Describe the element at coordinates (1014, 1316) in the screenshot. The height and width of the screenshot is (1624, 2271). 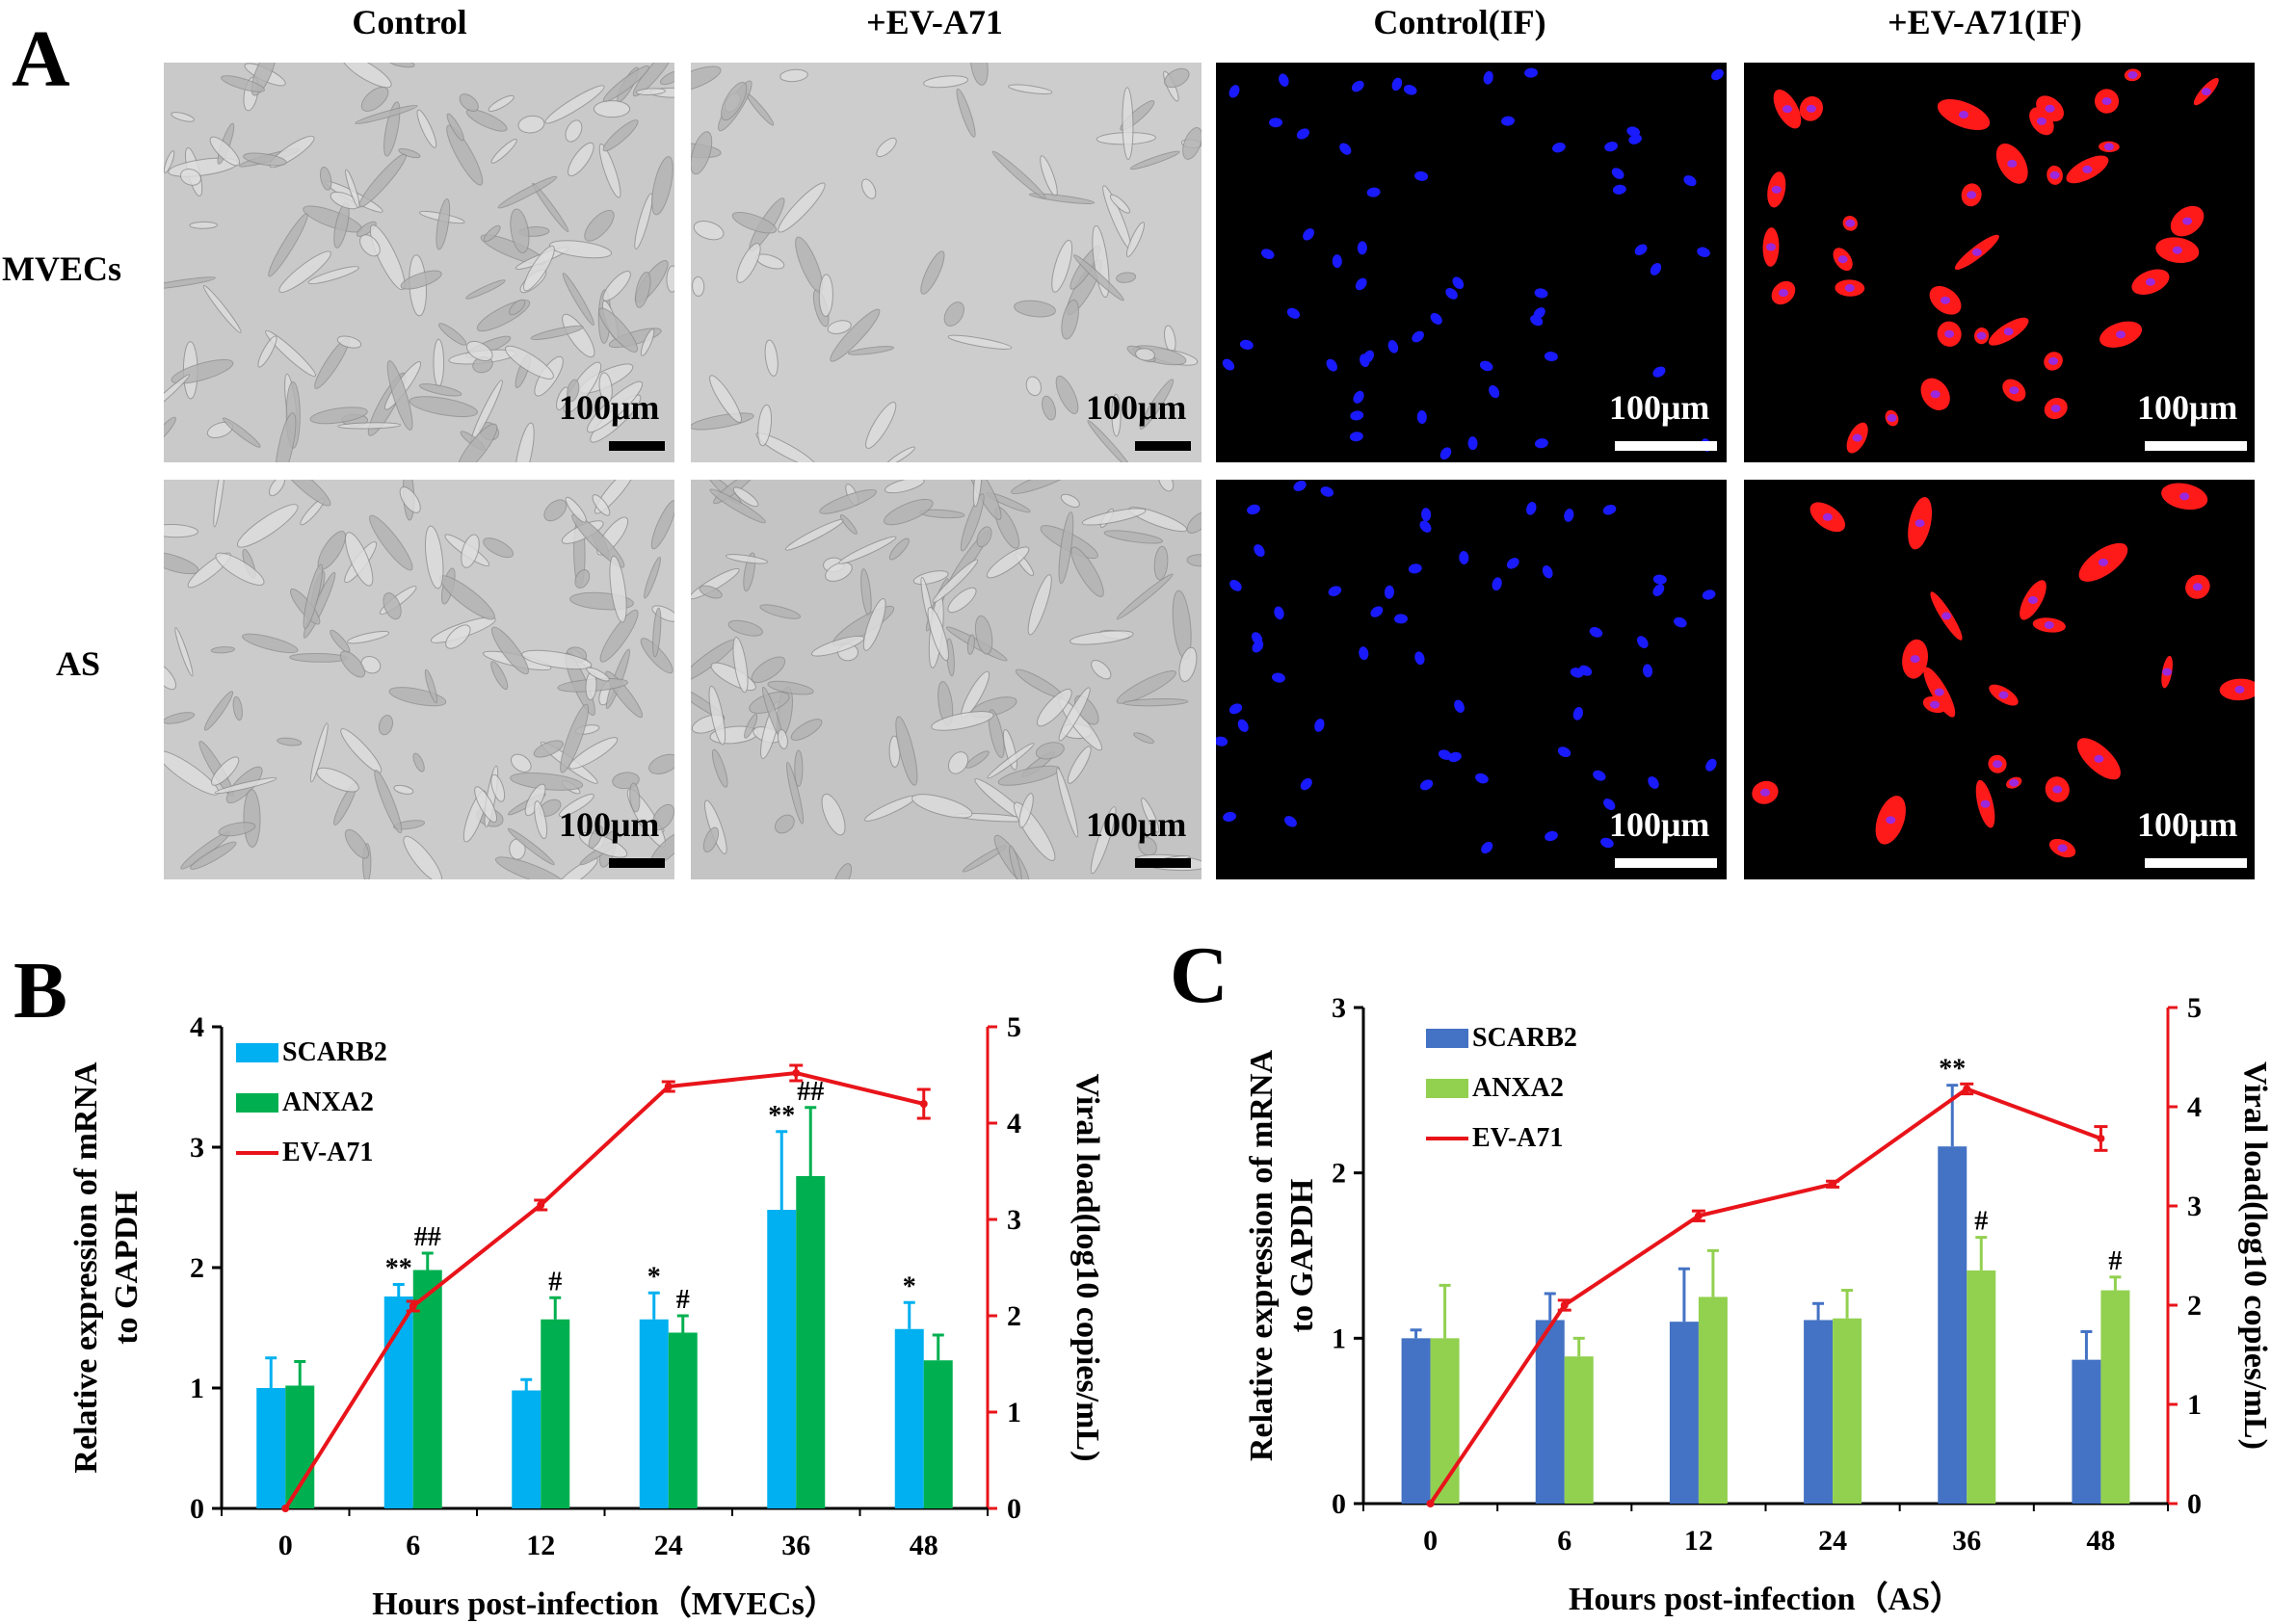
I see `y2-tick-label: 2` at that location.